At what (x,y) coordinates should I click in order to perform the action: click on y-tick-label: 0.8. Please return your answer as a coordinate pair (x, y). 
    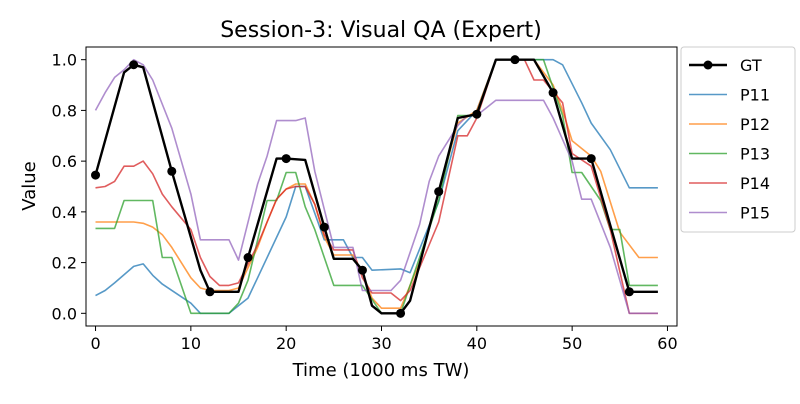
    Looking at the image, I should click on (64, 110).